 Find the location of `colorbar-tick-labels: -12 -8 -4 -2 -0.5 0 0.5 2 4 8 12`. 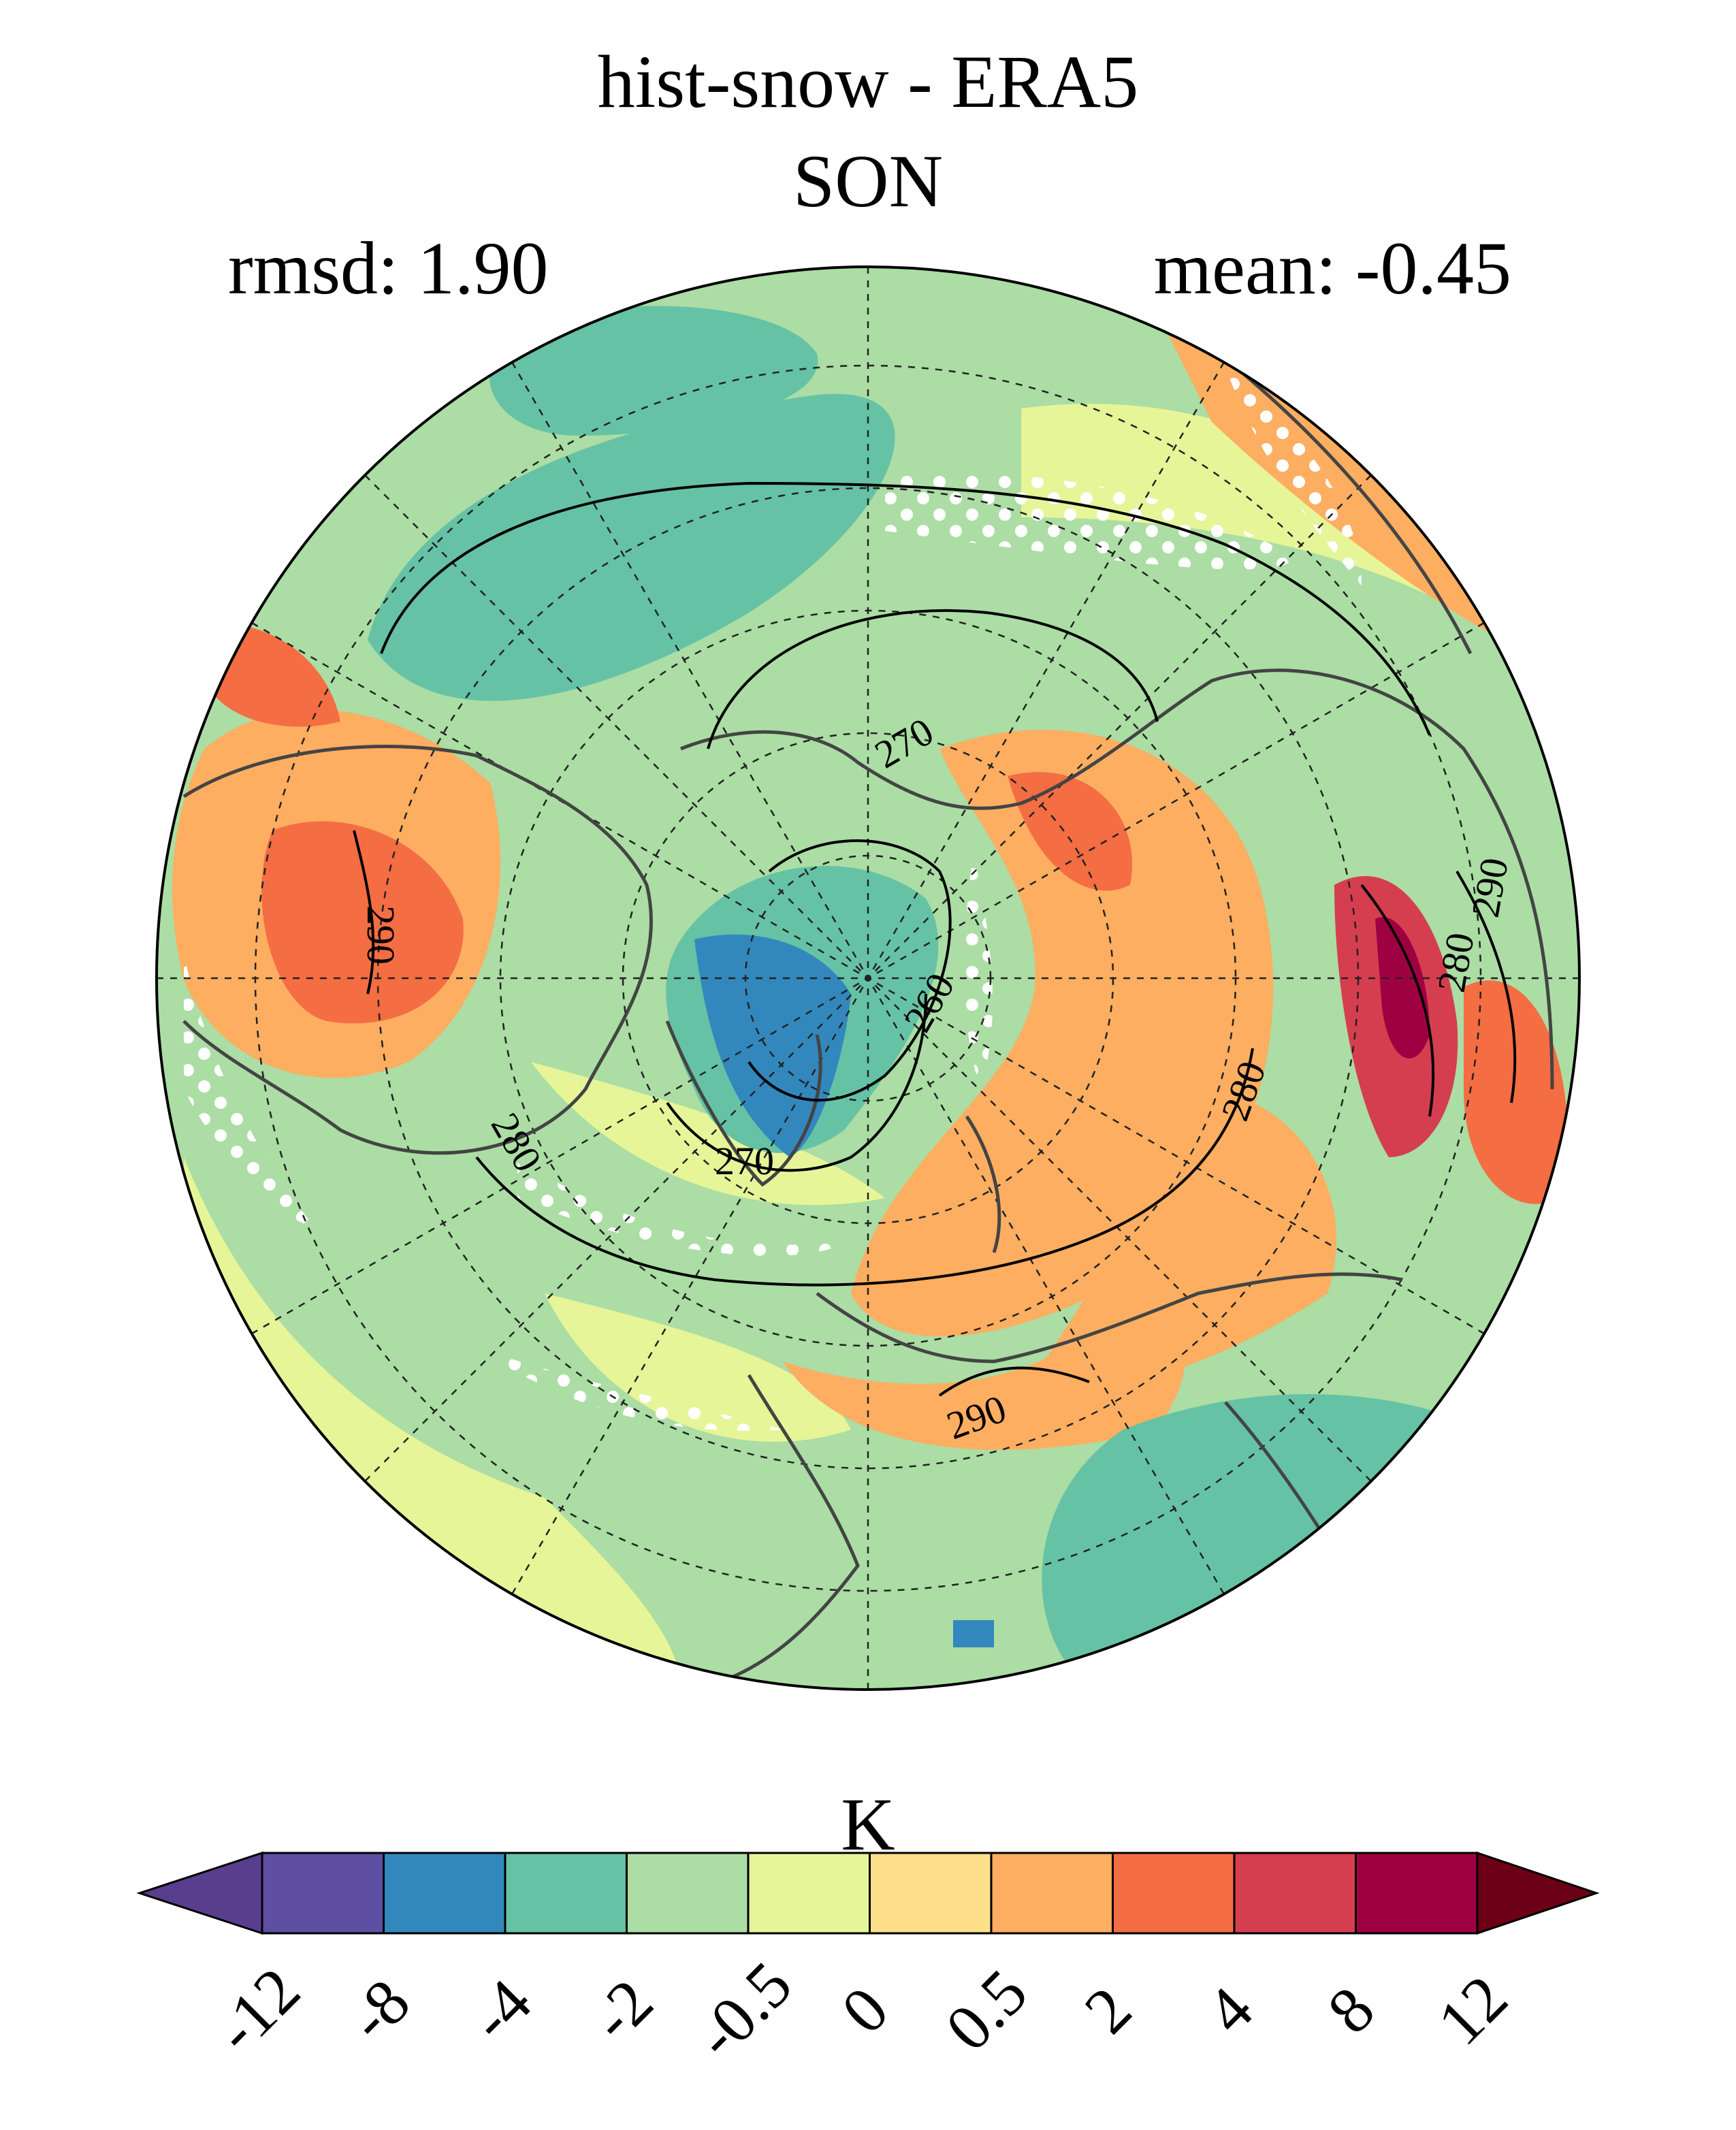

colorbar-tick-labels: -12 -8 -4 -2 -0.5 0 0.5 2 4 8 12 is located at coordinates (861, 2010).